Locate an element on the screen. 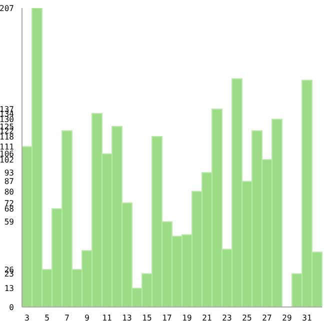 The width and height of the screenshot is (333, 321). y-tick-label: 80 is located at coordinates (9, 191).